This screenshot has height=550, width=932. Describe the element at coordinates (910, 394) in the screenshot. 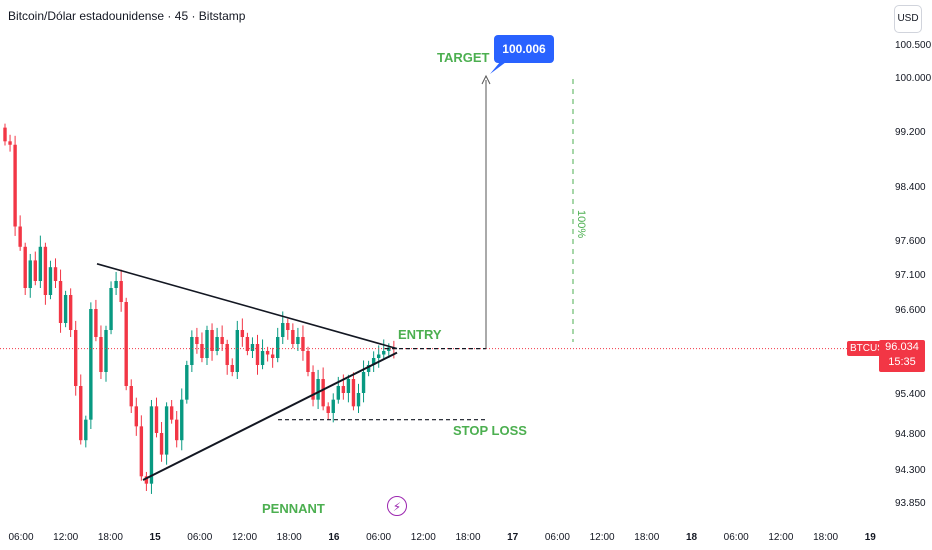

I see `price-tick-label: 95.400` at that location.